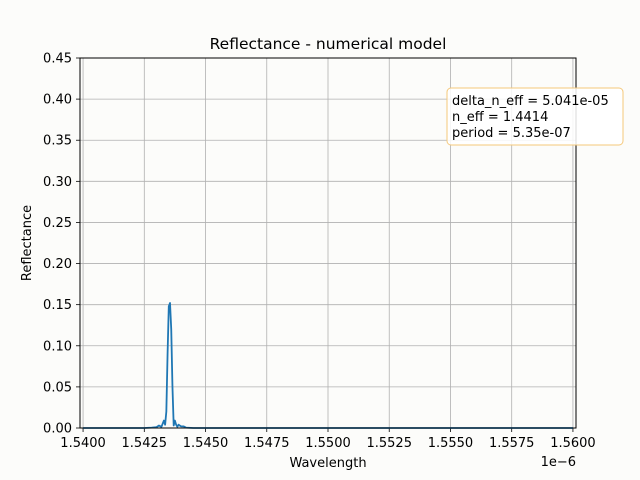  I want to click on annotation-line-period: period = 5.35e-07, so click(511, 133).